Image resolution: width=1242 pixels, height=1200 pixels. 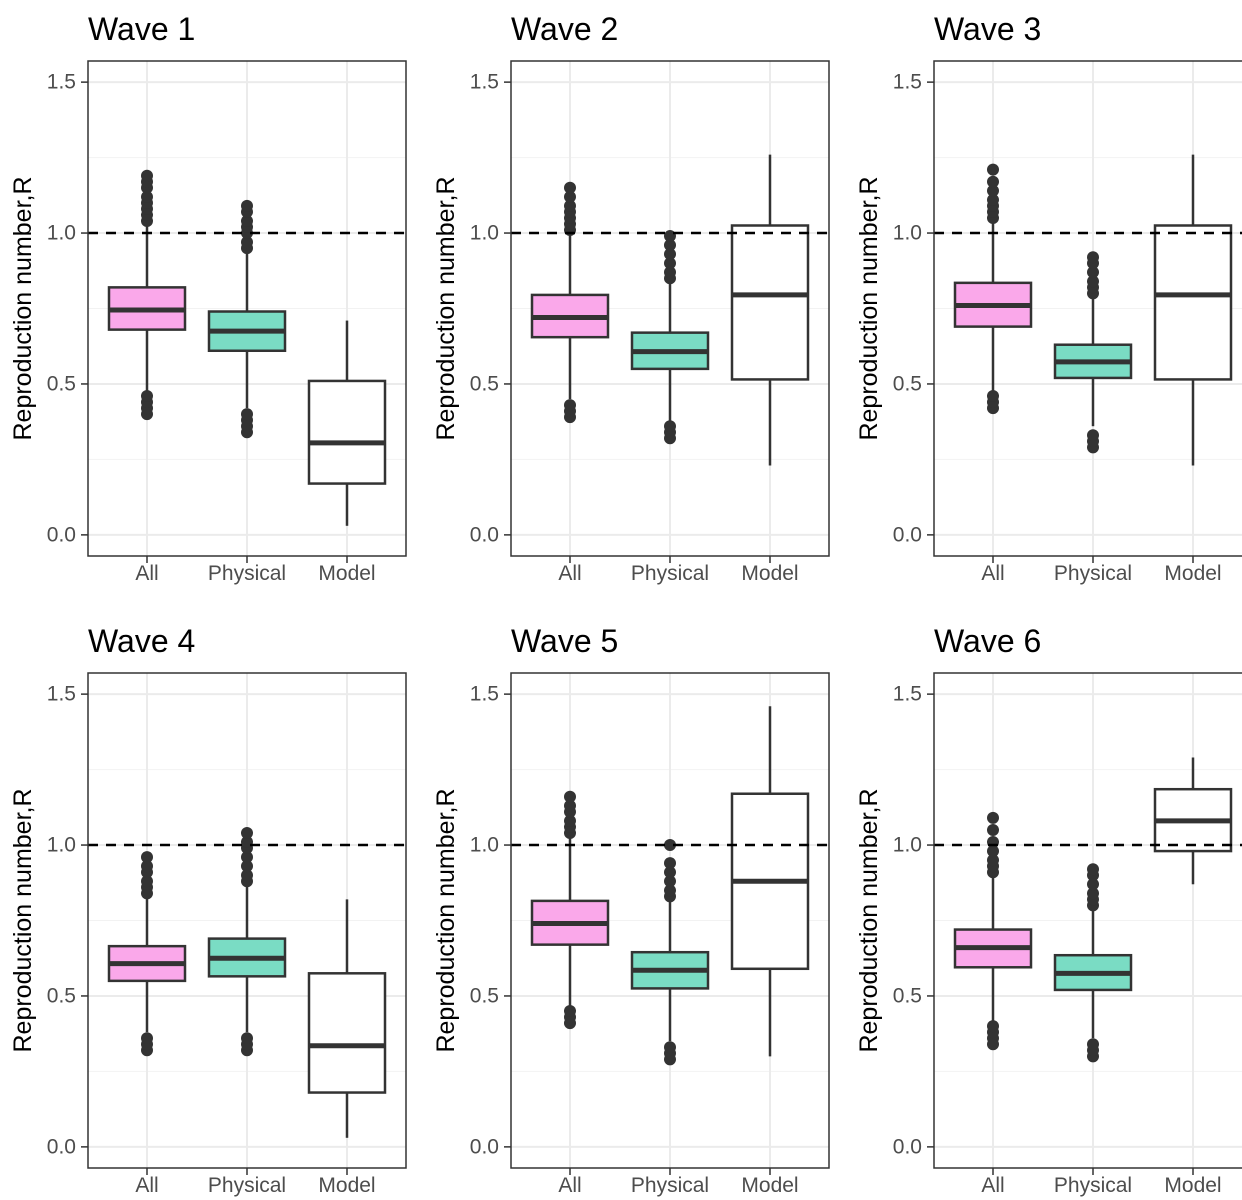 What do you see at coordinates (141, 641) in the screenshot?
I see `panel-title: Wave 4` at bounding box center [141, 641].